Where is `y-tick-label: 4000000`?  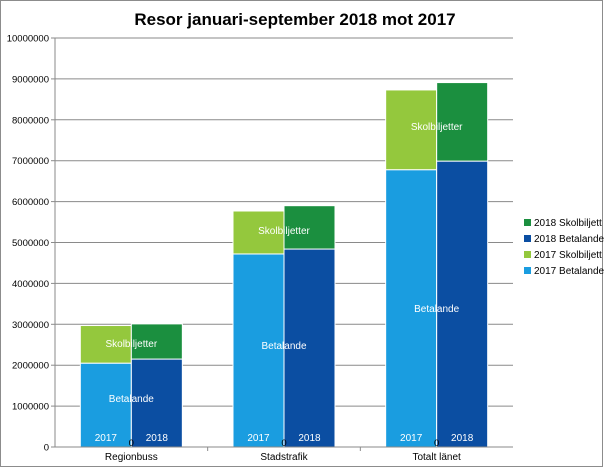 y-tick-label: 4000000 is located at coordinates (30, 284).